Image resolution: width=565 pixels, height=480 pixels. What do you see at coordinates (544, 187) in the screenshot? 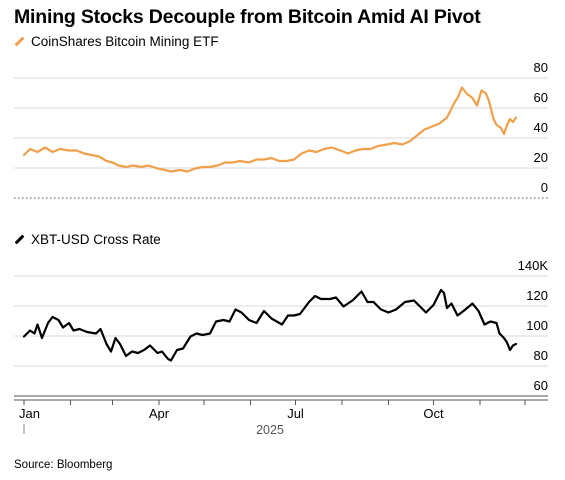
I see `y-tick-label-0-4: 0` at bounding box center [544, 187].